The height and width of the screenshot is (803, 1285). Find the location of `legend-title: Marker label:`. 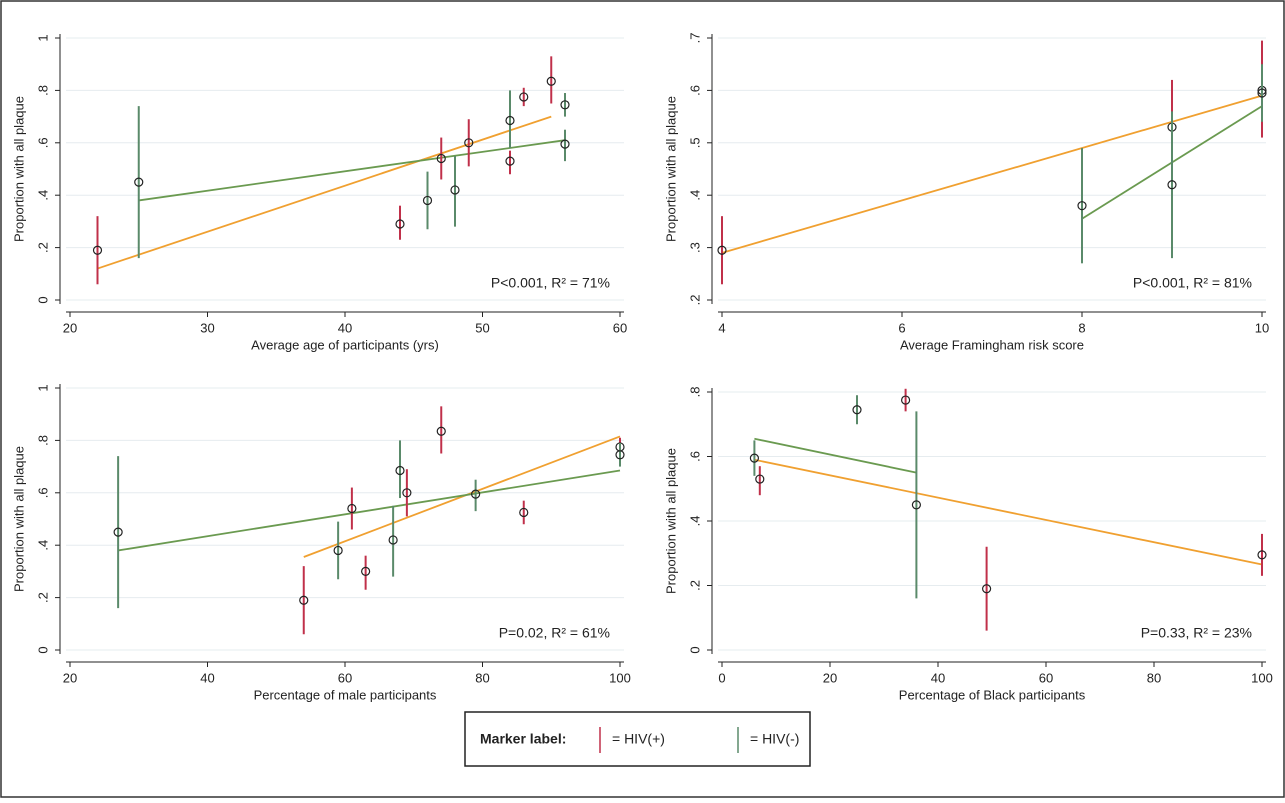

legend-title: Marker label: is located at coordinates (523, 739).